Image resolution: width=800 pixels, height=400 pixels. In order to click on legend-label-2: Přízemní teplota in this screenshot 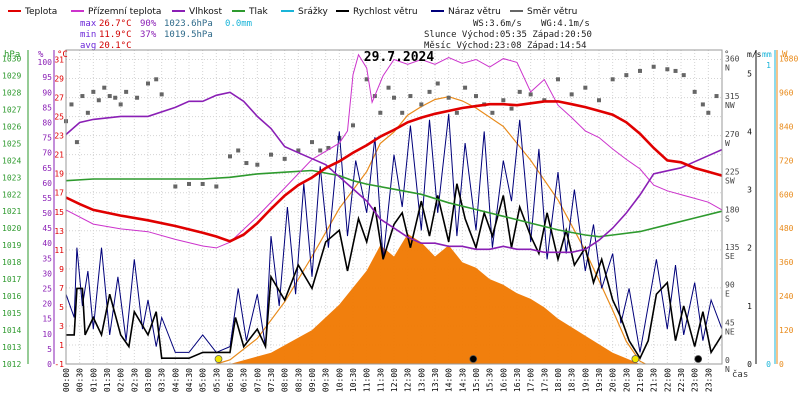, I will do `click(124, 12)`.